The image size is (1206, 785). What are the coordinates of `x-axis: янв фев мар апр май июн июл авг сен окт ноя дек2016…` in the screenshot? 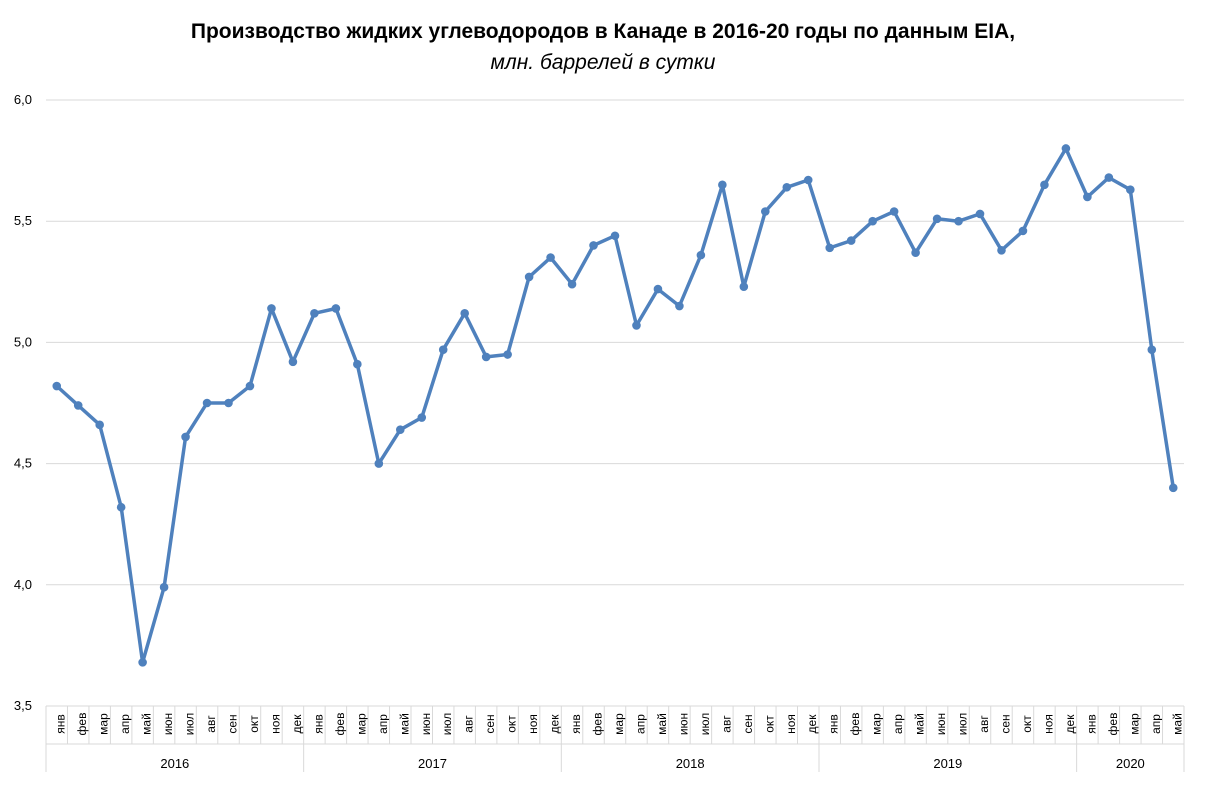 It's located at (615, 738).